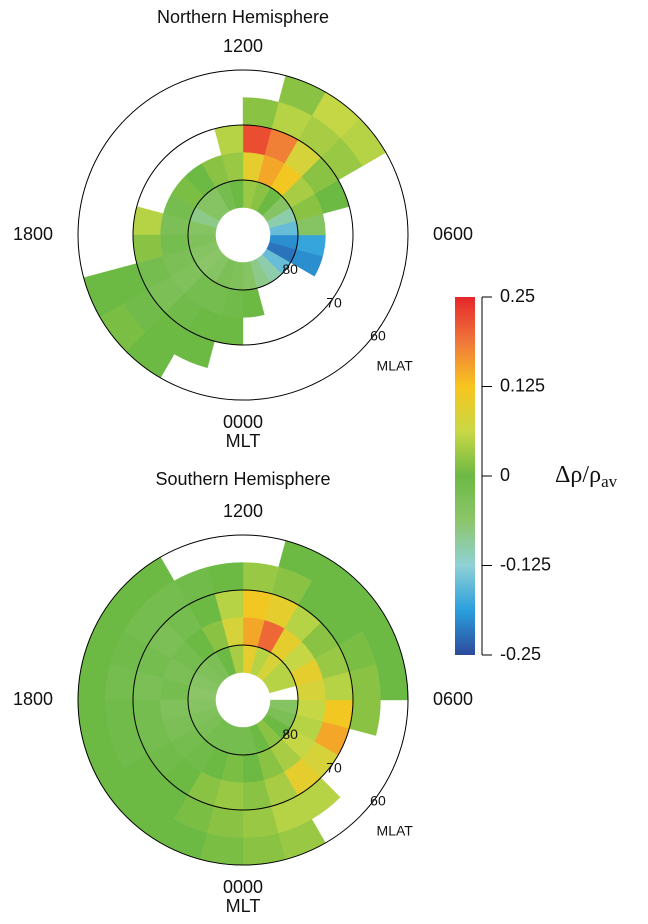 The width and height of the screenshot is (648, 924). I want to click on colorbar-label-sub: av, so click(609, 481).